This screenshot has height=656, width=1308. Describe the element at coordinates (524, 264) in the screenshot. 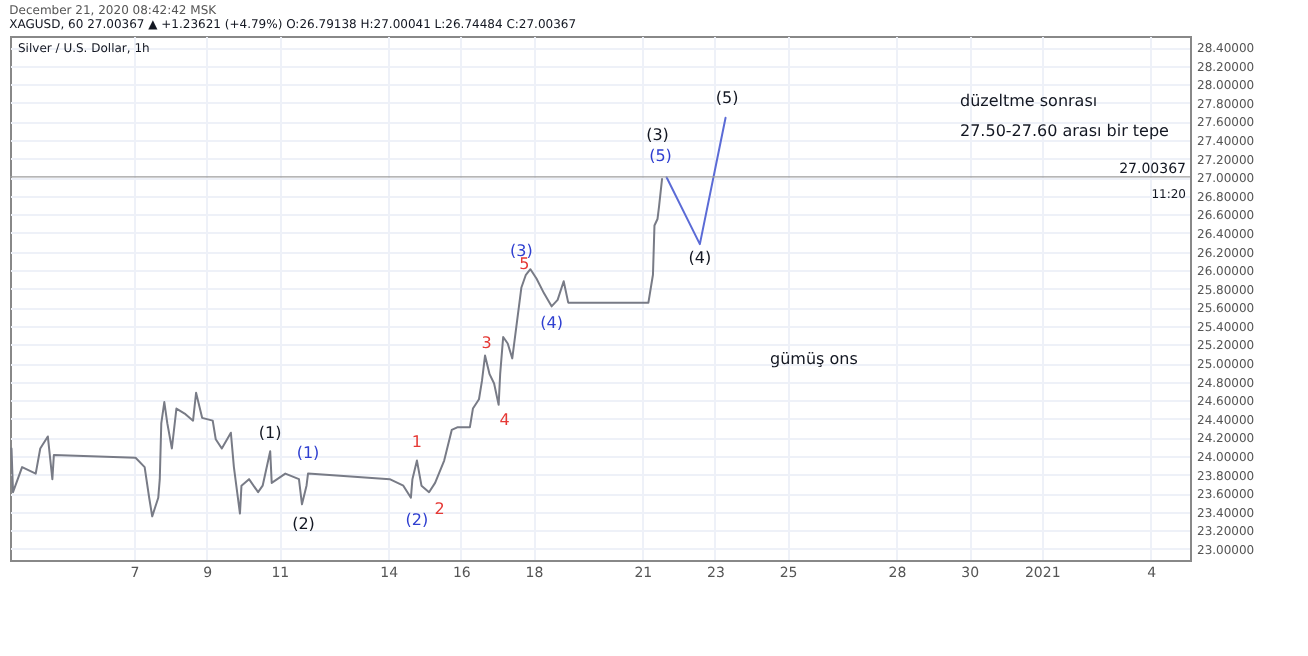

I see `annotation: 5` at that location.